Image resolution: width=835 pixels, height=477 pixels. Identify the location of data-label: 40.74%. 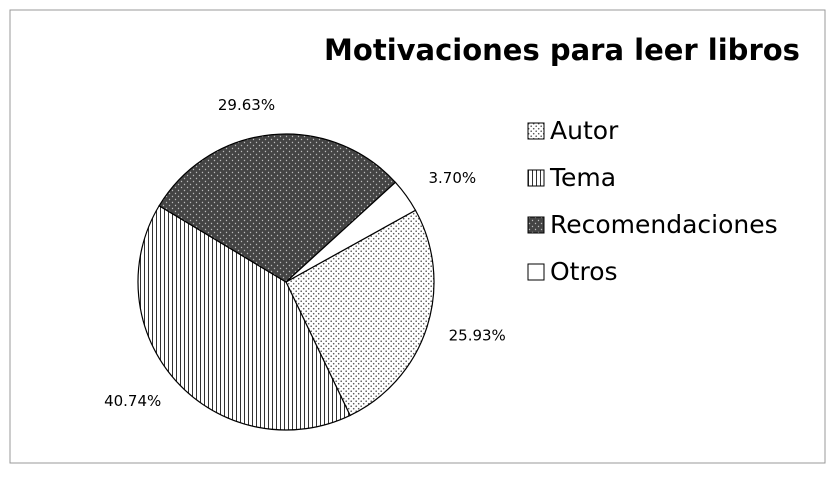
(132, 401).